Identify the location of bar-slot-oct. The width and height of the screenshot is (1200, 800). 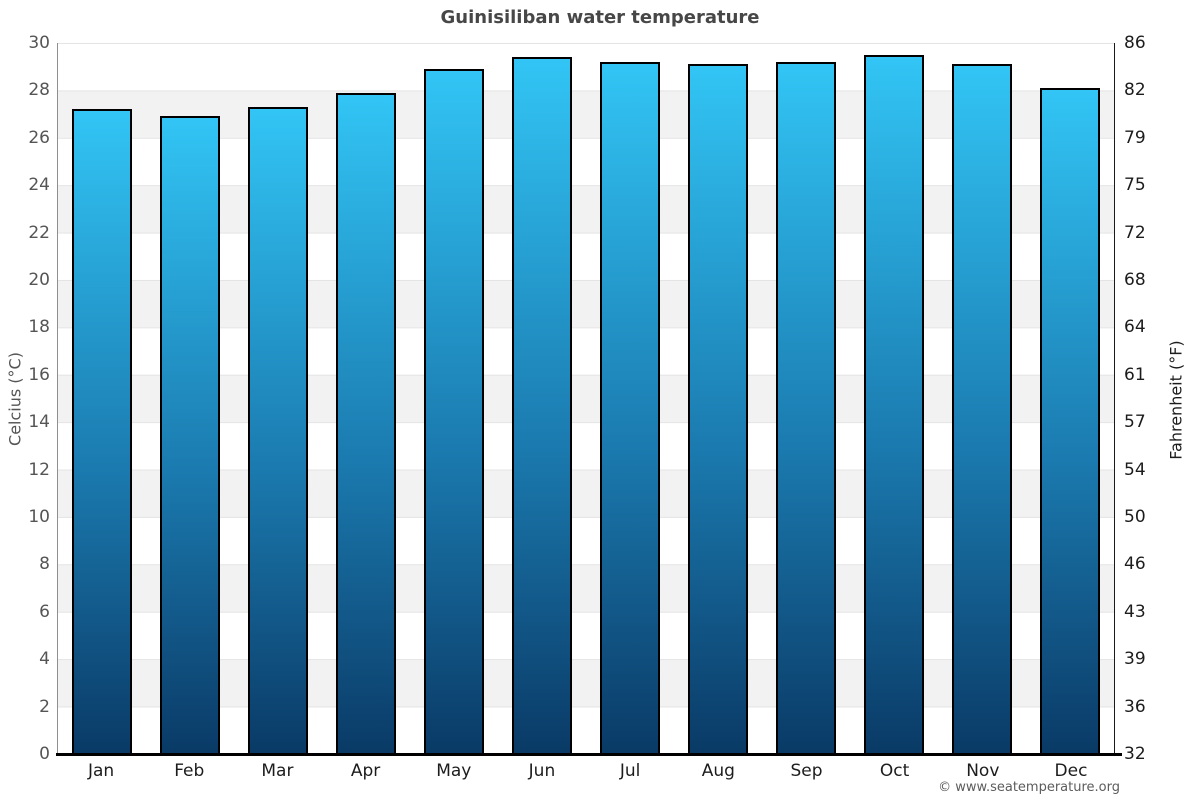
(894, 398).